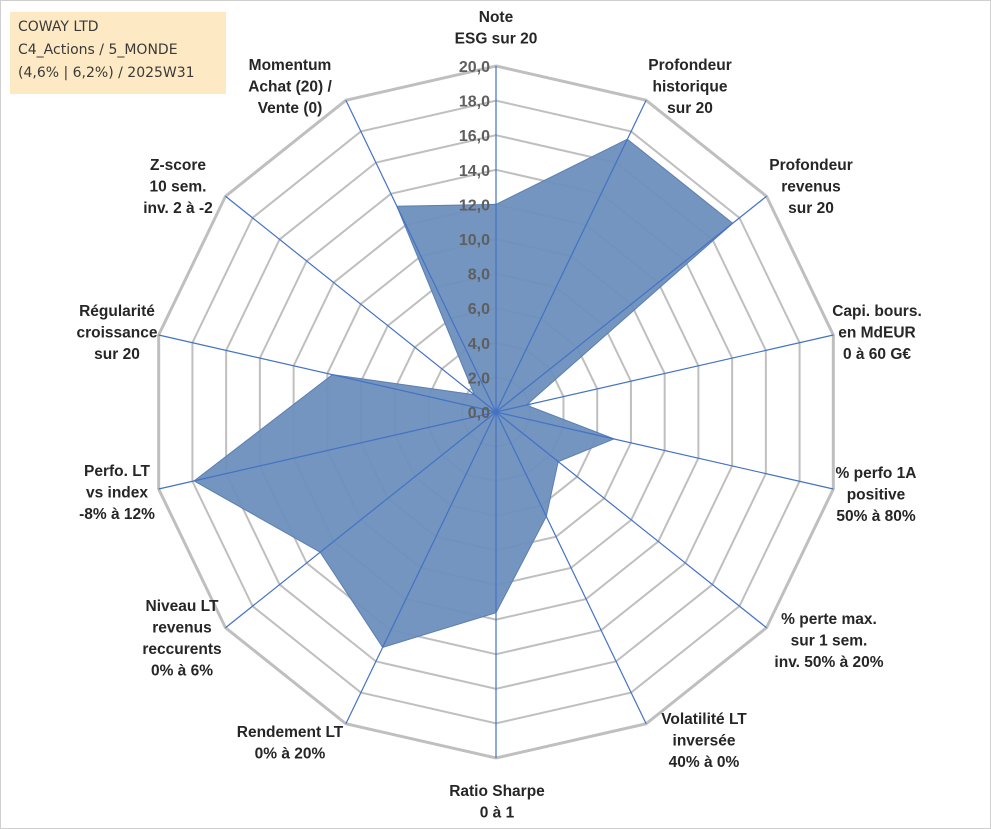 The height and width of the screenshot is (829, 991). I want to click on axis-label-line: % perte max., so click(829, 619).